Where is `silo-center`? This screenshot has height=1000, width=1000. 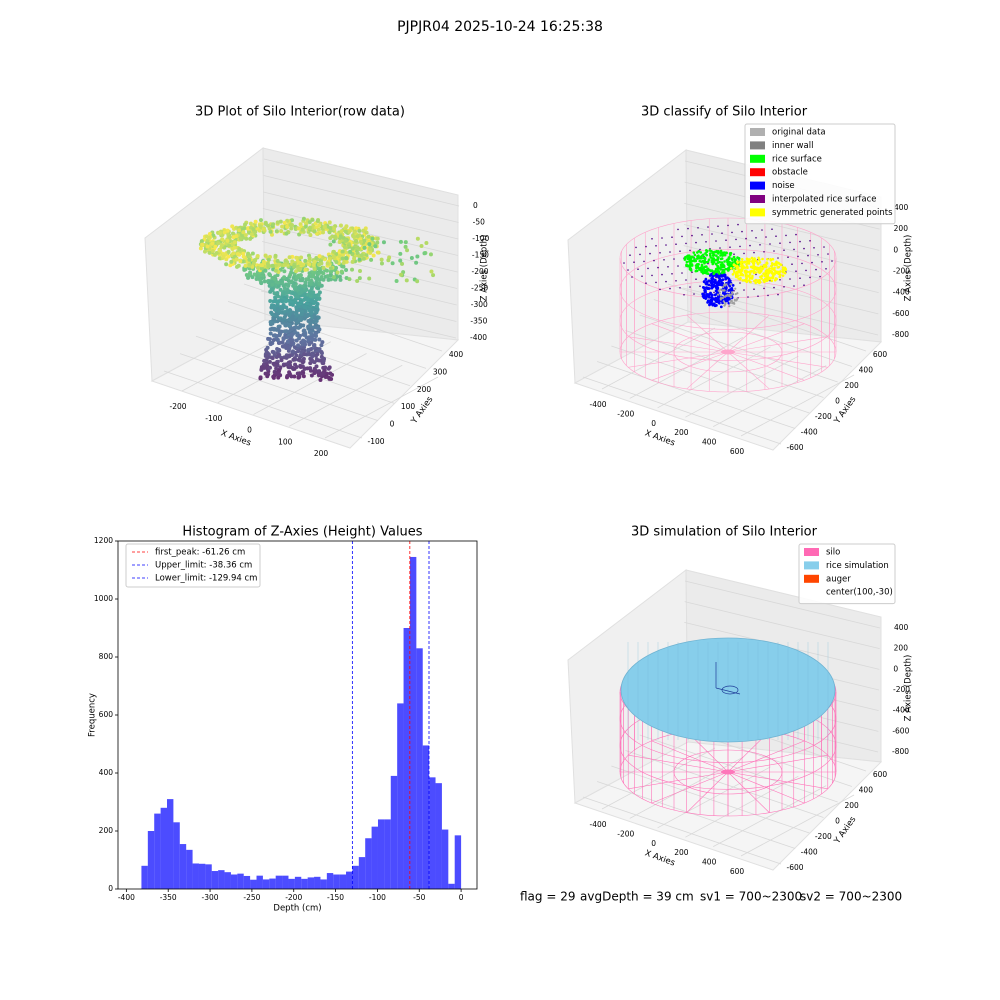 silo-center is located at coordinates (728, 772).